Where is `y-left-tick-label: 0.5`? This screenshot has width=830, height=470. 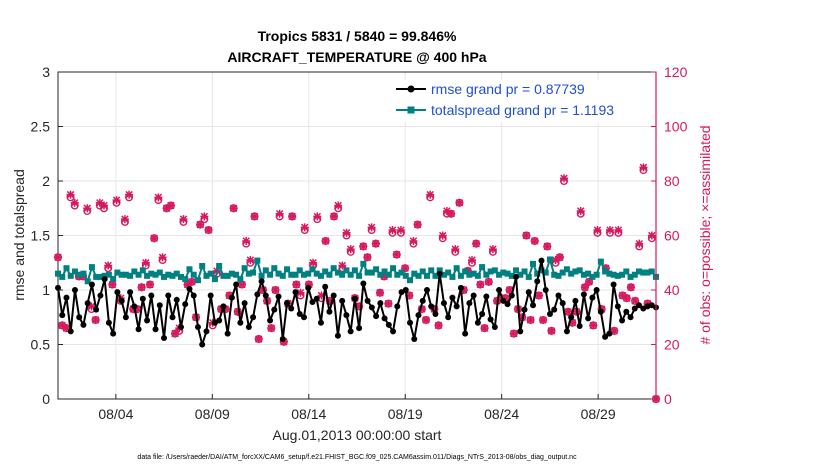 y-left-tick-label: 0.5 is located at coordinates (41, 345).